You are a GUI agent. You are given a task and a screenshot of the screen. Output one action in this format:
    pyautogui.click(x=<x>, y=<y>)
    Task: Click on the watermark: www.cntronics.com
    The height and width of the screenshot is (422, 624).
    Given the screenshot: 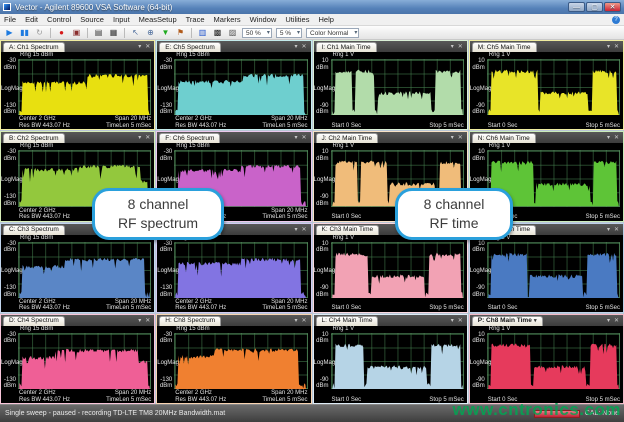 What is the action you would take?
    pyautogui.click(x=536, y=409)
    